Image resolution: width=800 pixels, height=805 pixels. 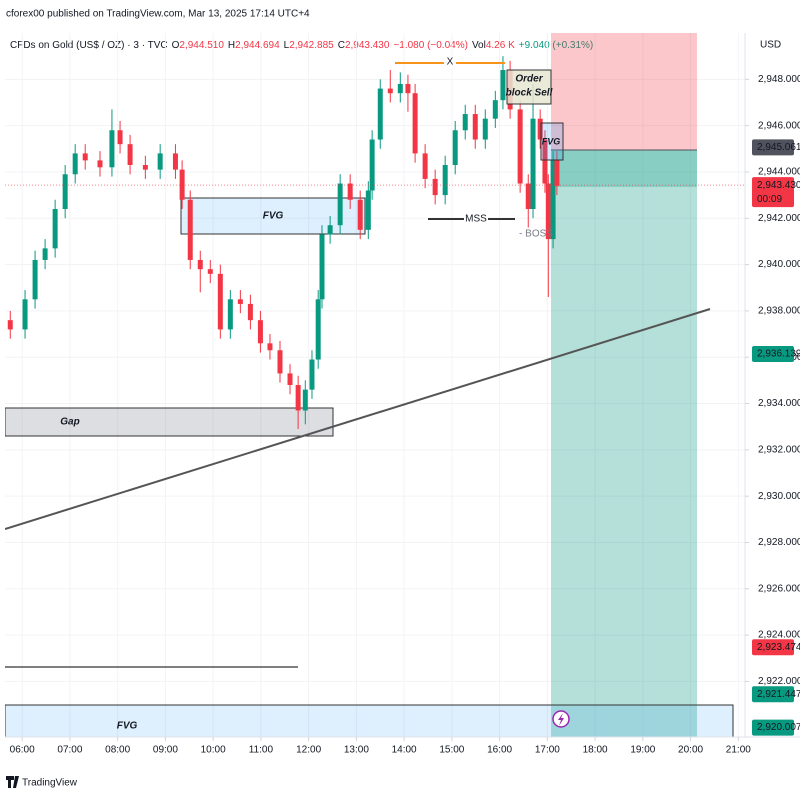 What do you see at coordinates (624, 168) in the screenshot?
I see `entry-zone` at bounding box center [624, 168].